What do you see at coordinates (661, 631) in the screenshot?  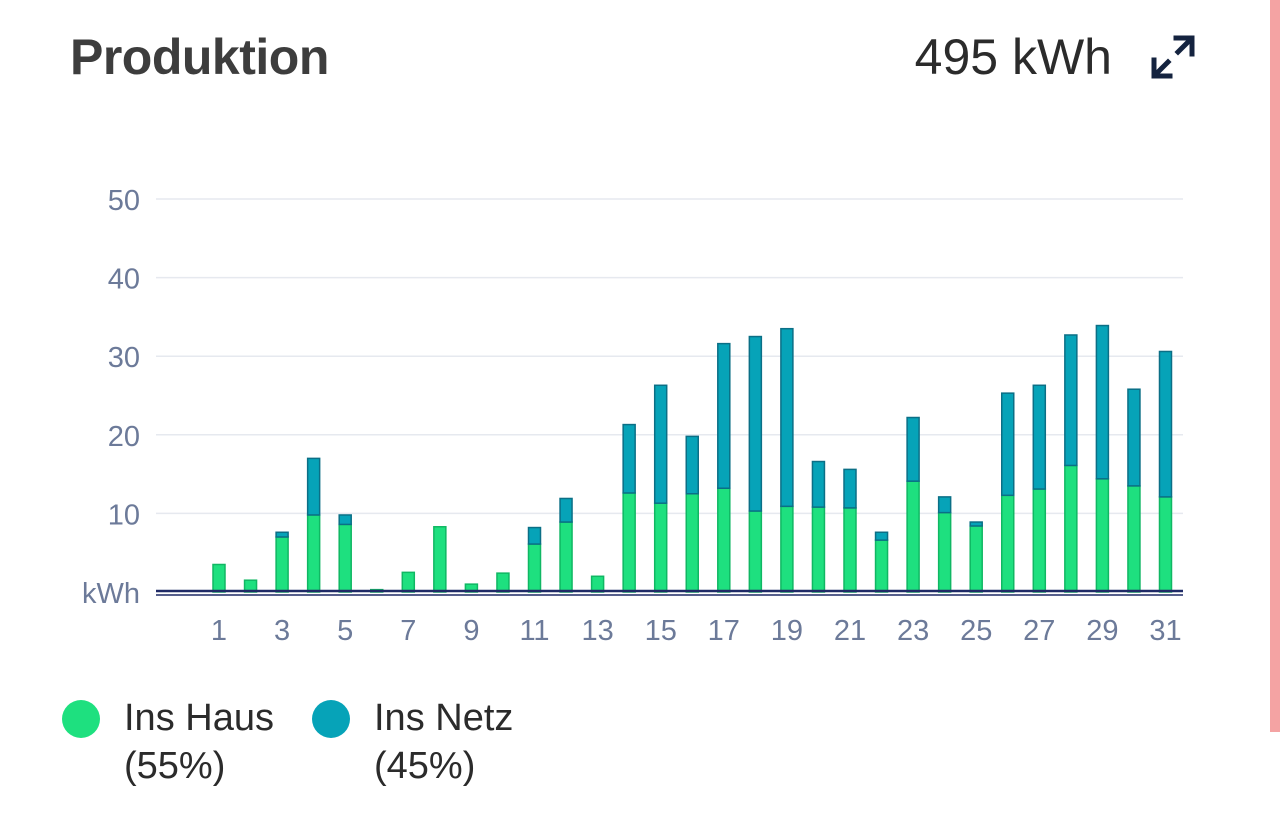 I see `x-tick-label-15: 15` at bounding box center [661, 631].